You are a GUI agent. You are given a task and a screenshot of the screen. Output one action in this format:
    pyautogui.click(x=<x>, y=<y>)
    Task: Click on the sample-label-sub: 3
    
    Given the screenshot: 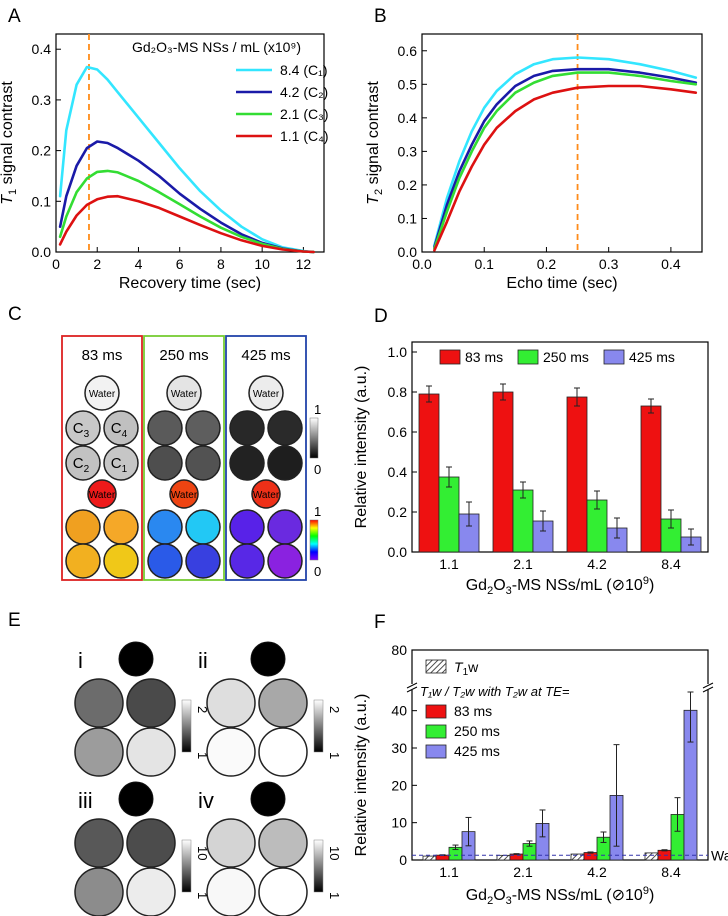 What is the action you would take?
    pyautogui.click(x=87, y=434)
    